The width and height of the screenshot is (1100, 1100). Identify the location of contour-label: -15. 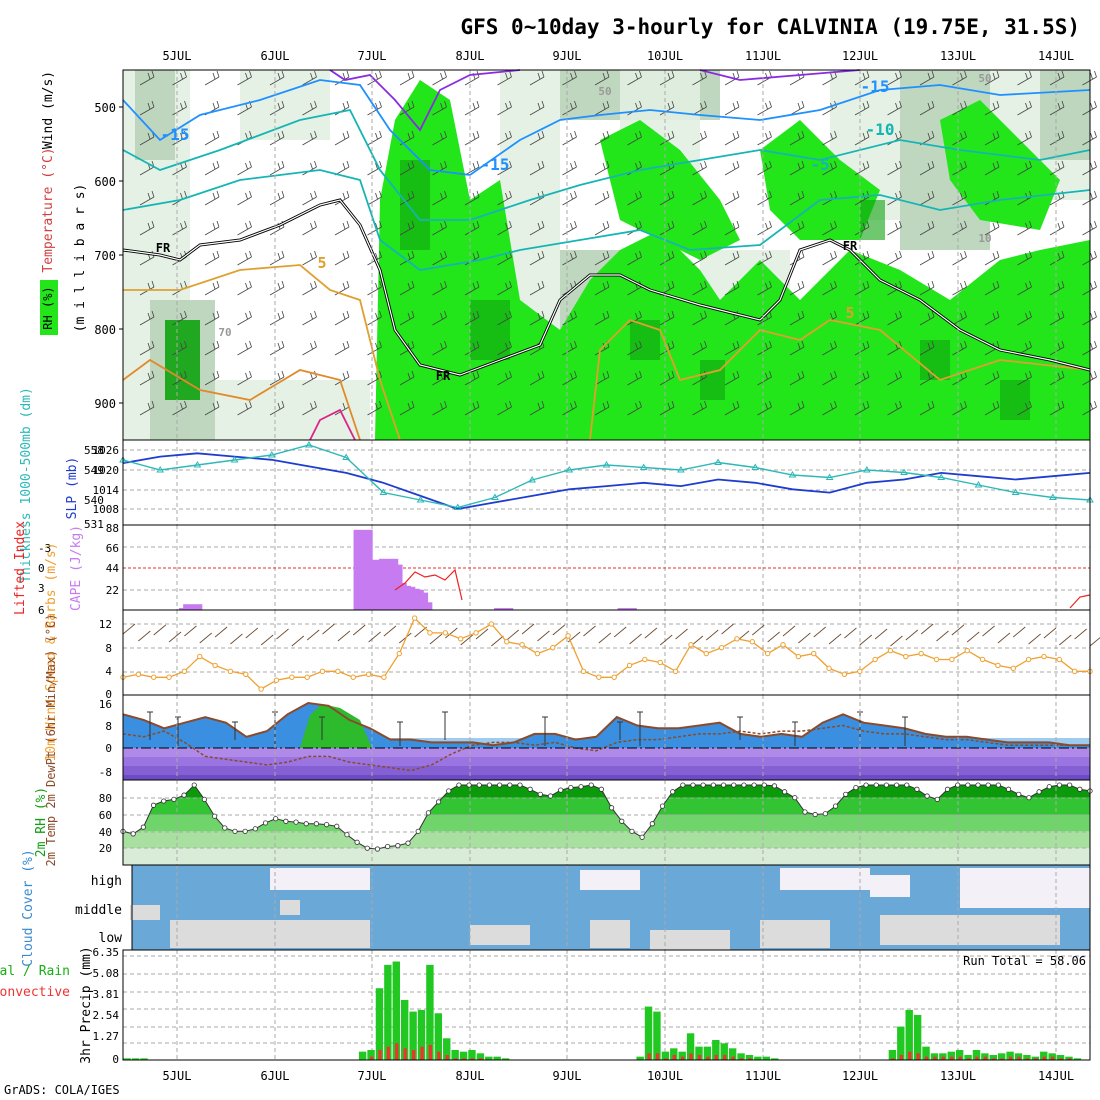
(875, 86).